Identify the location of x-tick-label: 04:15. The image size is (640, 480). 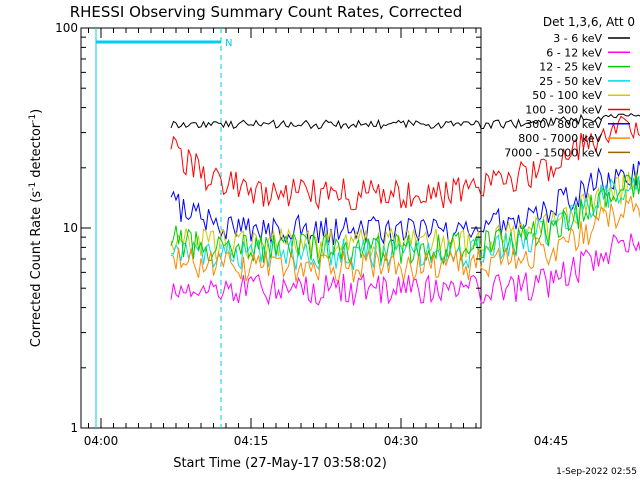
(251, 441).